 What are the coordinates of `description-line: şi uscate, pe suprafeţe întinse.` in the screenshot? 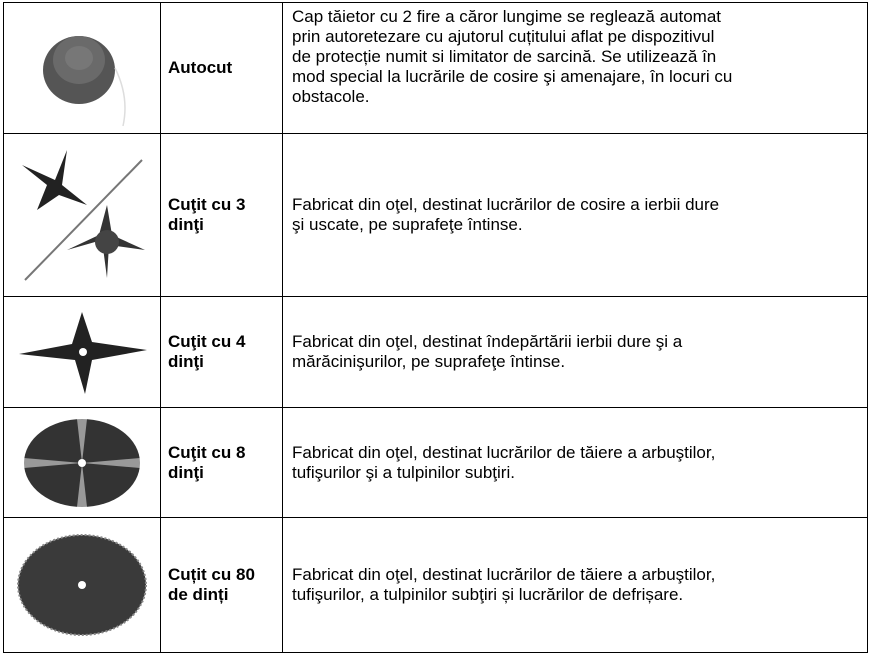 It's located at (407, 224).